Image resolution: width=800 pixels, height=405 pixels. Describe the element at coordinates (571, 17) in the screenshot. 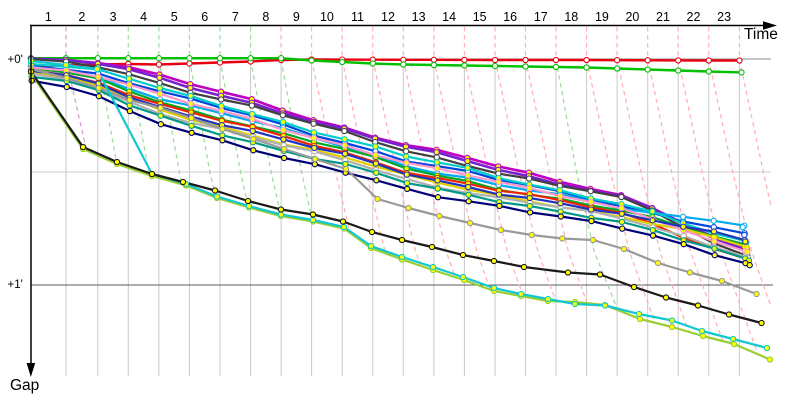

I see `svg-text: 18` at that location.